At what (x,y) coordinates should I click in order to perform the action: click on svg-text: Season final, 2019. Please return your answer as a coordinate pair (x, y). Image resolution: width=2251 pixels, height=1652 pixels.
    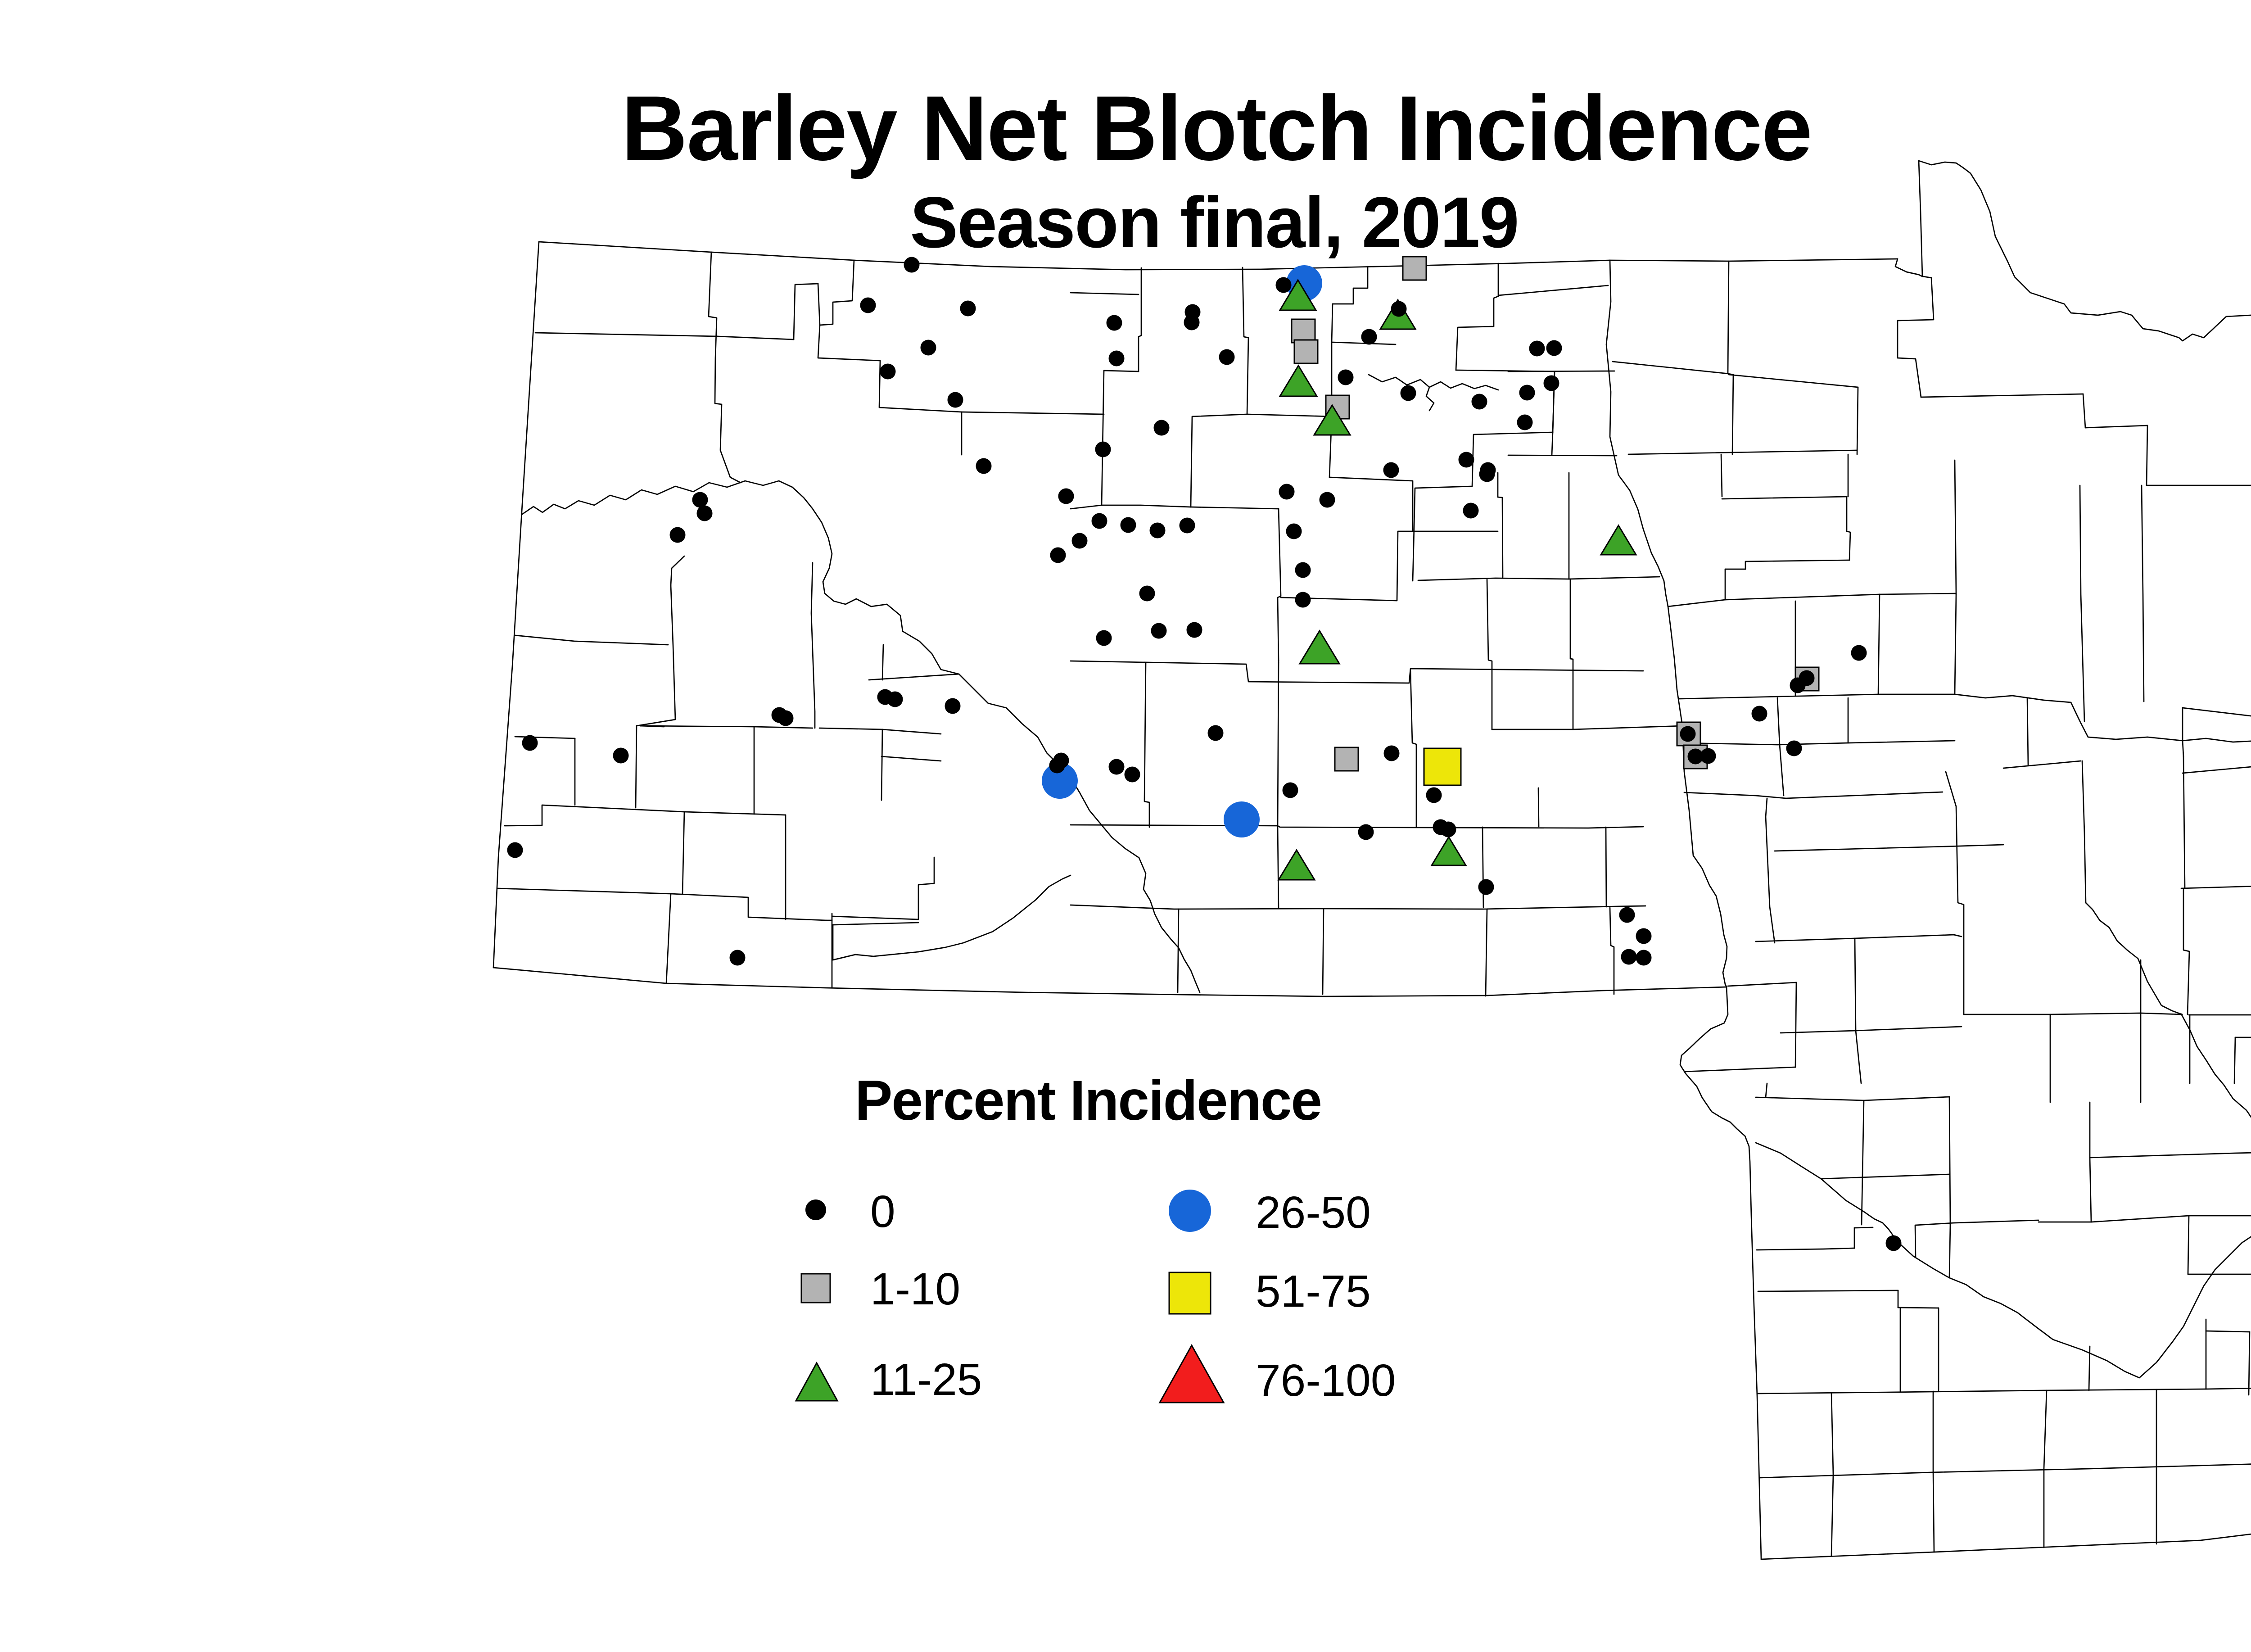
    Looking at the image, I should click on (1214, 222).